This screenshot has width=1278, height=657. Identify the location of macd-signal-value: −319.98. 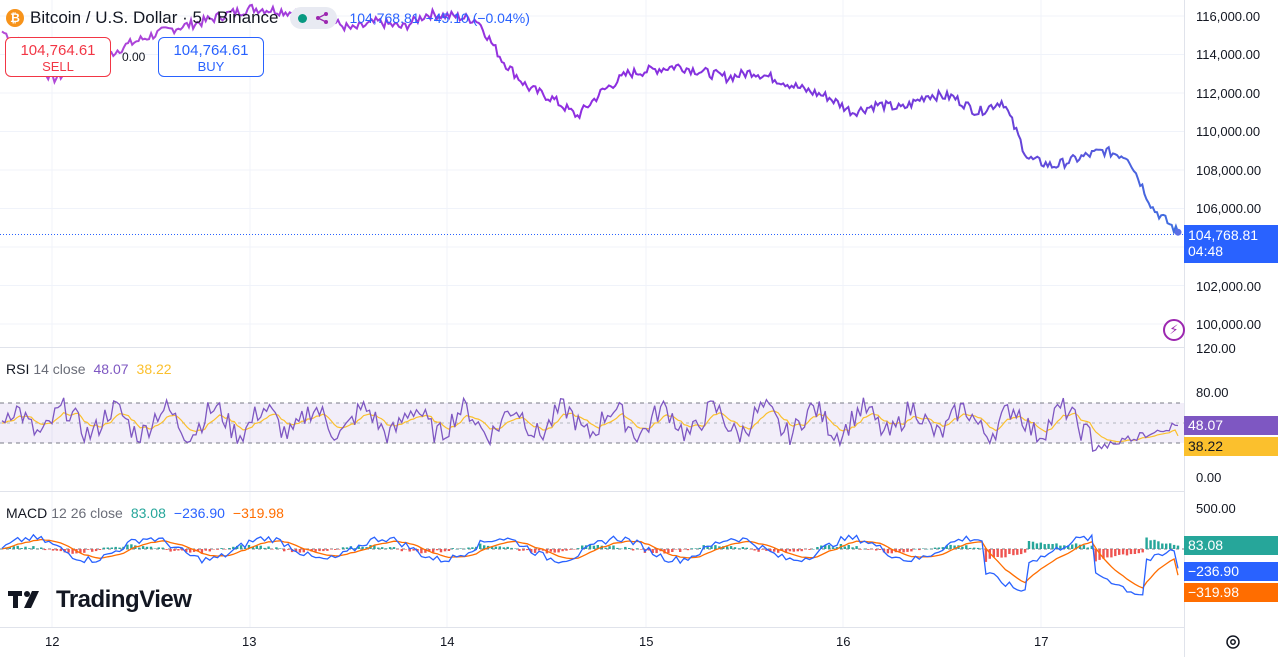
(258, 513).